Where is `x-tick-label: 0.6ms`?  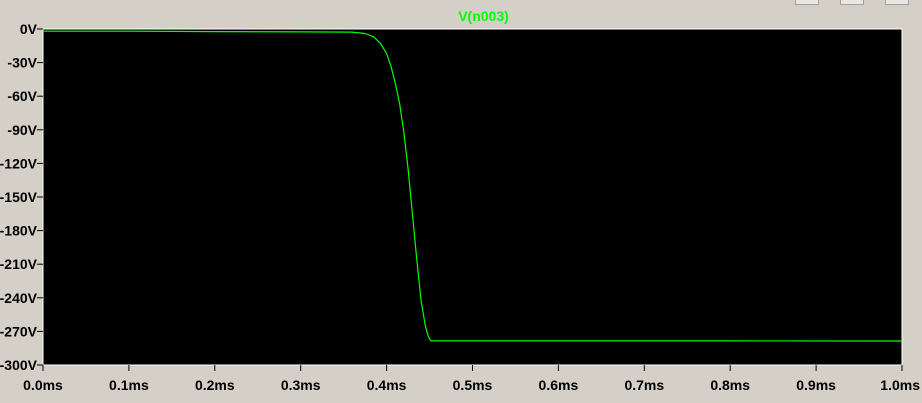 x-tick-label: 0.6ms is located at coordinates (559, 385).